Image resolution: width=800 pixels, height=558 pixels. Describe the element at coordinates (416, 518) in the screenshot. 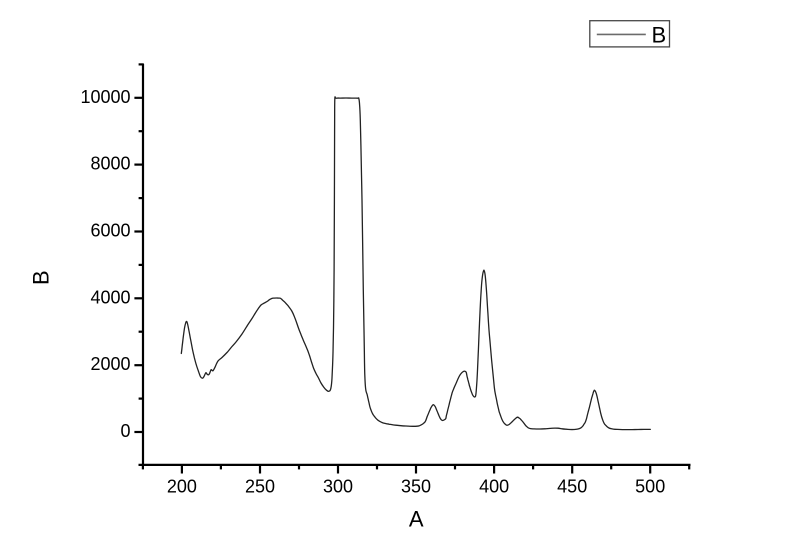

I see `svg-text: A` at that location.